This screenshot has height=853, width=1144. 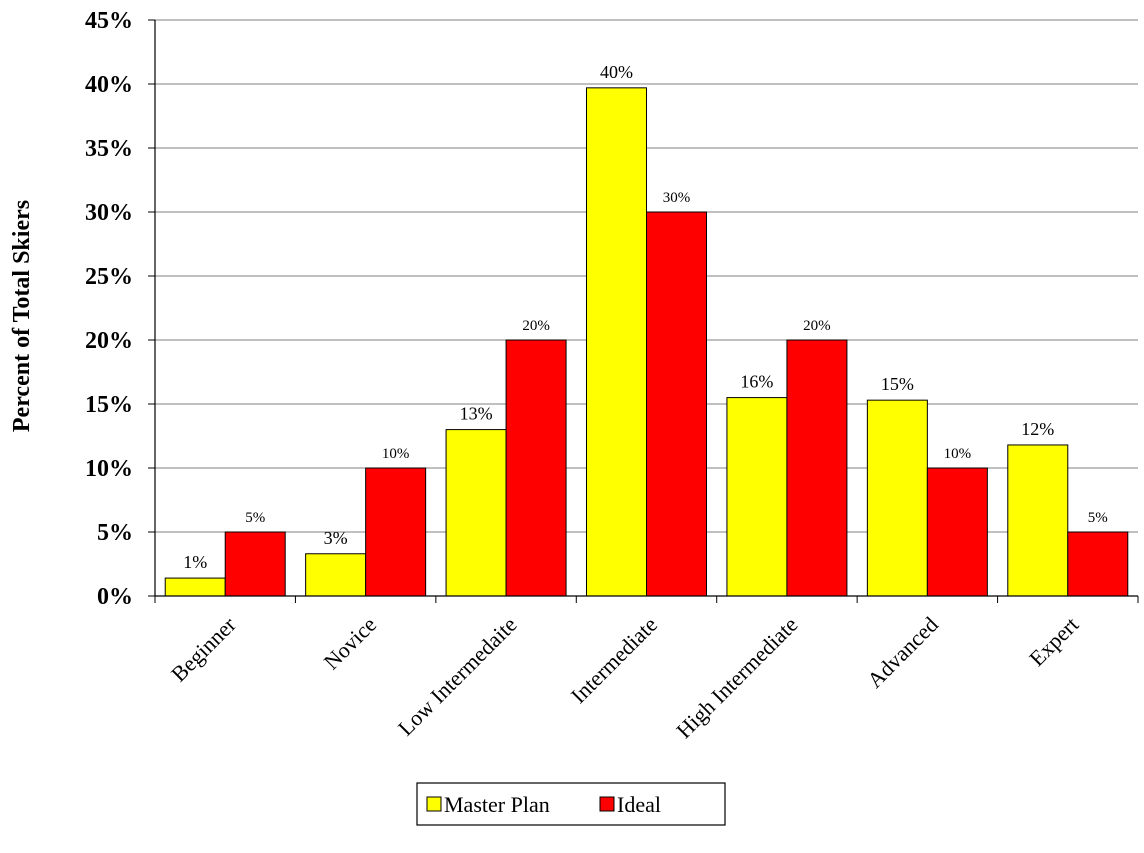 I want to click on legend-label: Ideal, so click(x=639, y=804).